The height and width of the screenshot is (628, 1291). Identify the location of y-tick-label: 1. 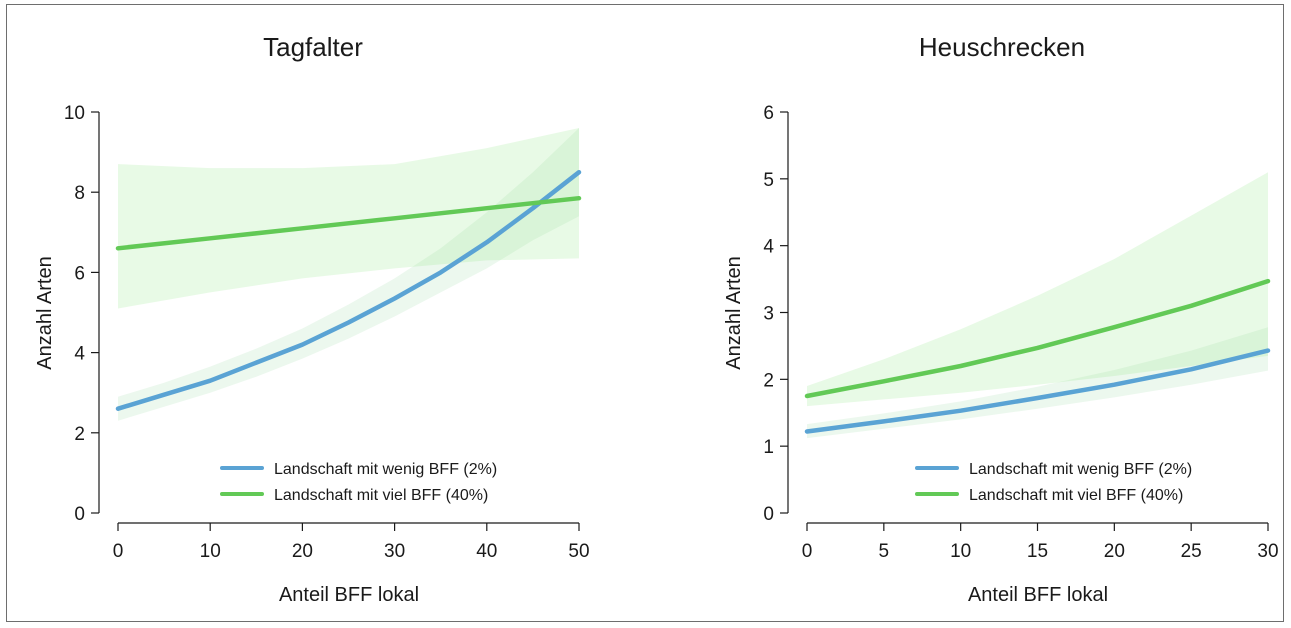
(768, 447).